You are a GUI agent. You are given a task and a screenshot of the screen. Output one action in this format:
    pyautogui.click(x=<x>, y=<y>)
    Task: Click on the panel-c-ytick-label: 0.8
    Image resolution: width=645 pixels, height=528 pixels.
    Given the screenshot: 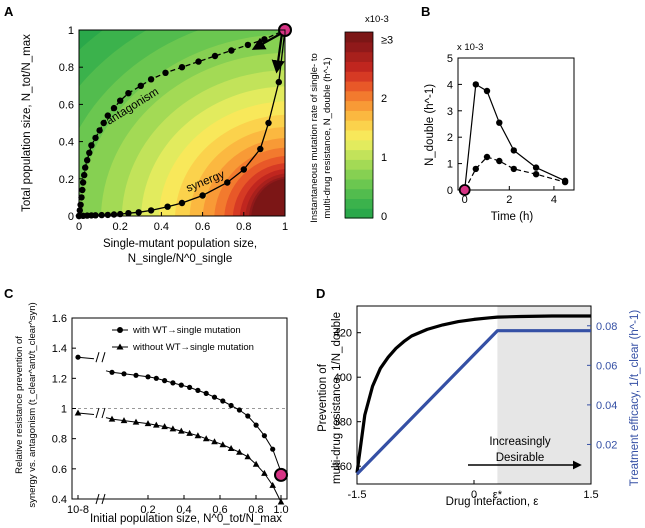 What is the action you would take?
    pyautogui.click(x=59, y=440)
    